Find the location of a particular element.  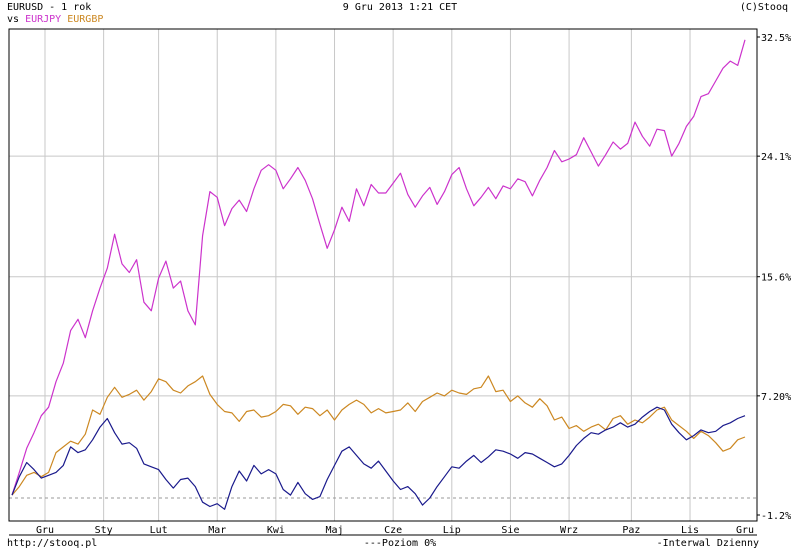

y-tick-label: 32.5% is located at coordinates (776, 38).